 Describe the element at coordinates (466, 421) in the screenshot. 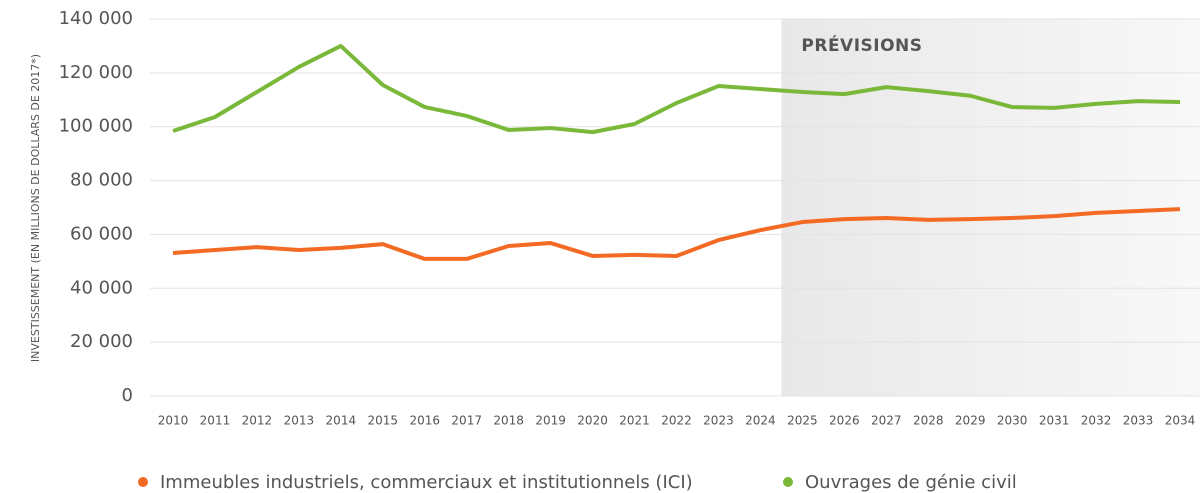

I see `x-tick-label: 2017` at that location.